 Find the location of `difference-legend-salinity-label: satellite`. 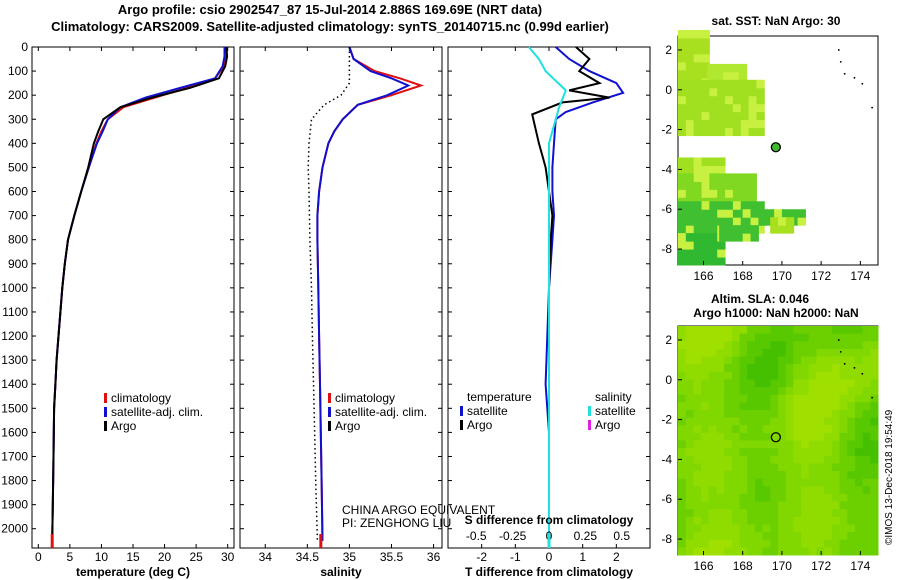

difference-legend-salinity-label: satellite is located at coordinates (615, 411).